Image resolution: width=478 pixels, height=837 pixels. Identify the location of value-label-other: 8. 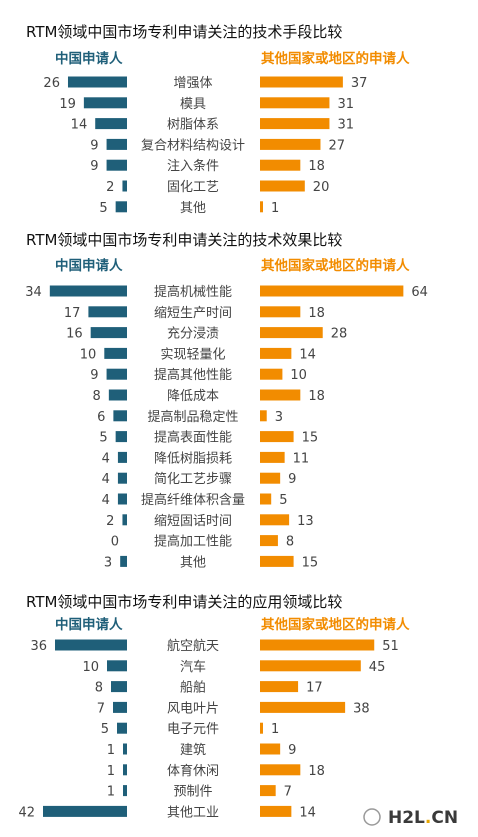
(290, 542).